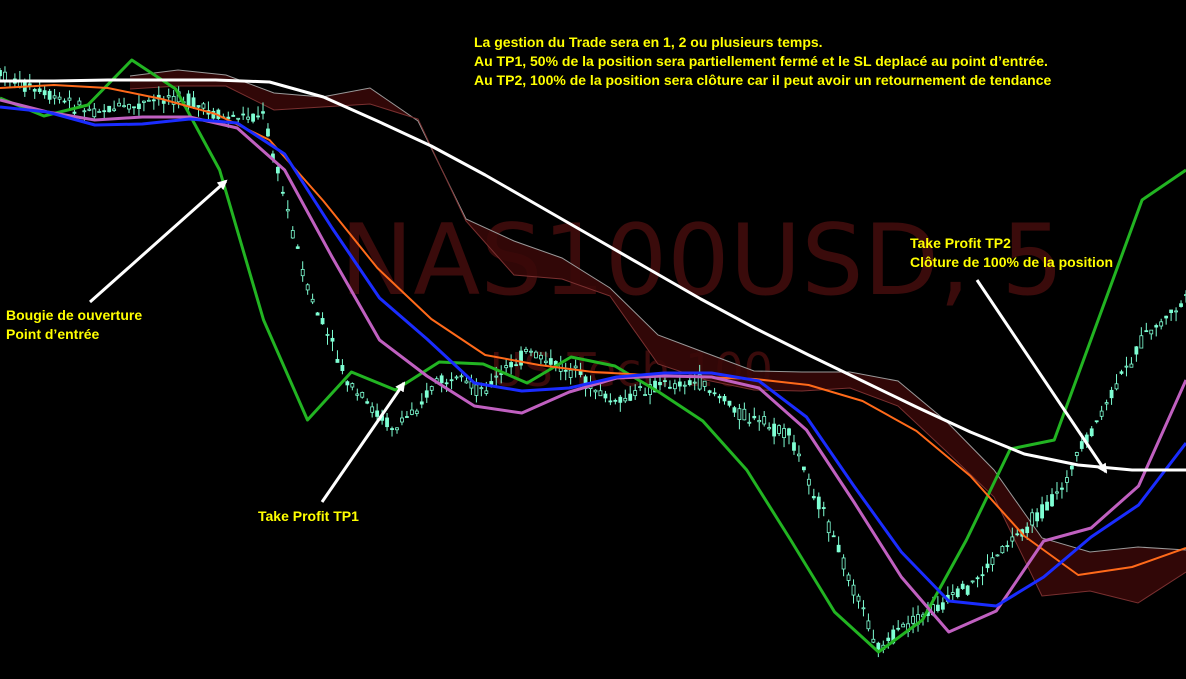 This screenshot has height=679, width=1186. What do you see at coordinates (74, 324) in the screenshot?
I see `entry-candle-note: Bougie de ouverture Point d’entrée` at bounding box center [74, 324].